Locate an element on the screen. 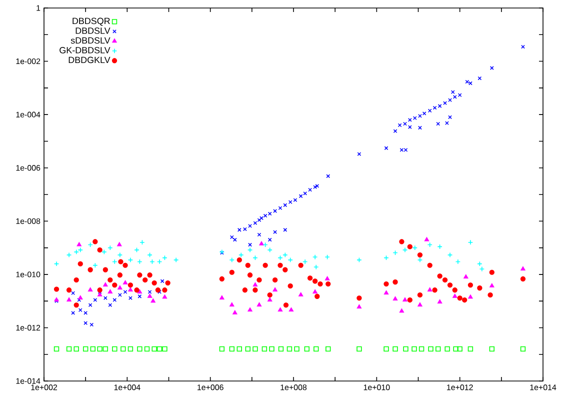  legend-label: DBDGKLV is located at coordinates (89, 60).